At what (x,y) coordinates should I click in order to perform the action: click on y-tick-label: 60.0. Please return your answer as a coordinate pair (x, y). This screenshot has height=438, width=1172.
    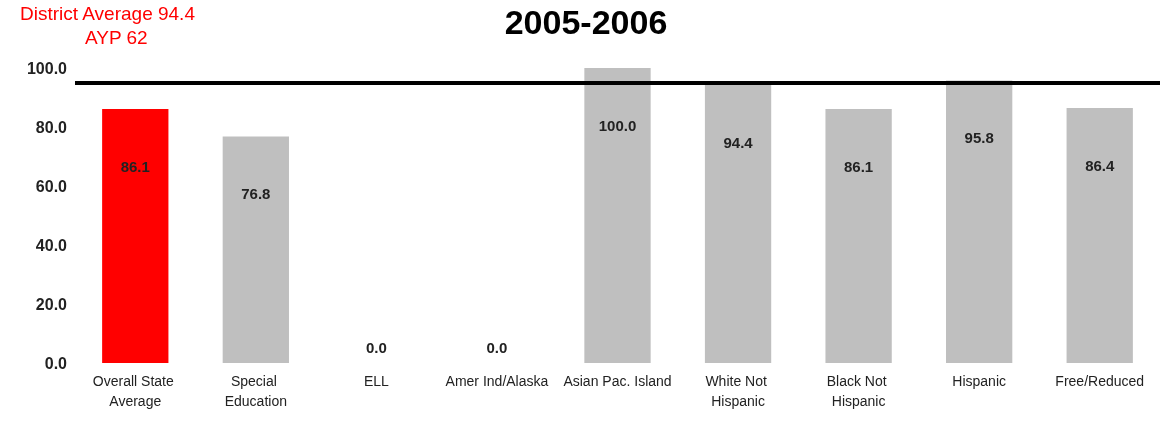
    Looking at the image, I should click on (51, 186).